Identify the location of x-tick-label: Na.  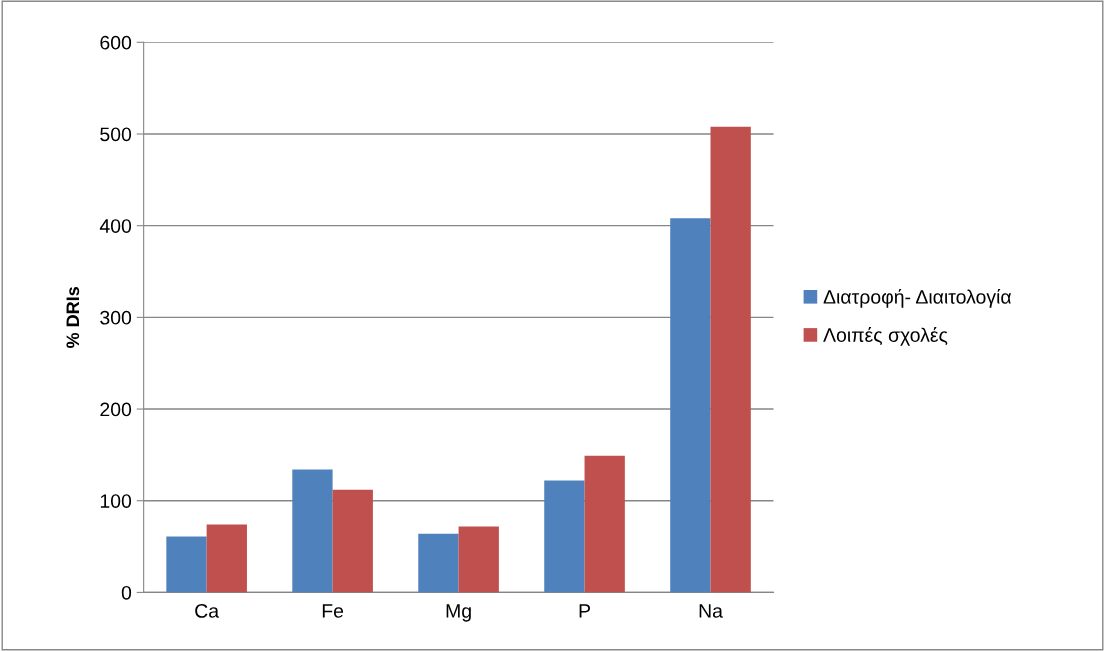
(711, 611).